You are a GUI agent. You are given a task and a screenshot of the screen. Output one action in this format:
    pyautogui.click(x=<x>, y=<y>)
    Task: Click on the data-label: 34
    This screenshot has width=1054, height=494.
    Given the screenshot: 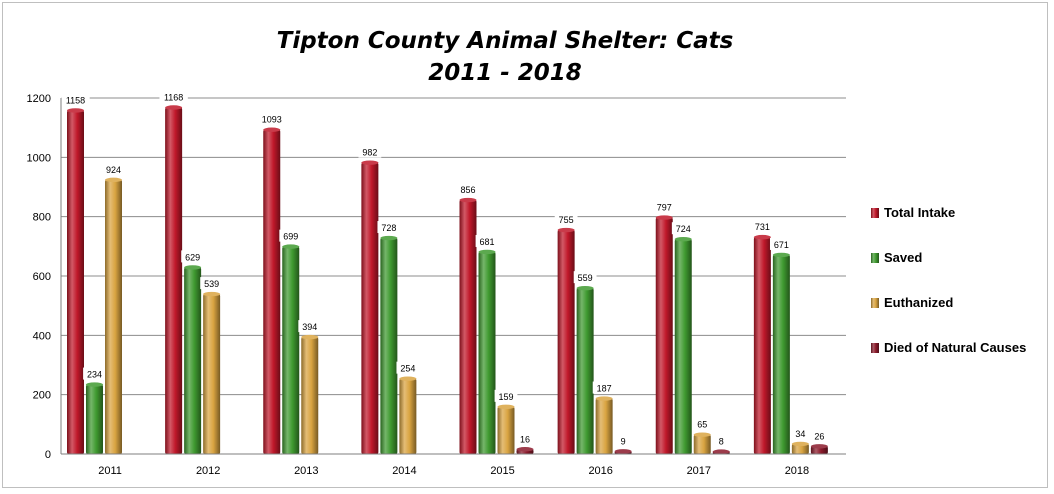 What is the action you would take?
    pyautogui.click(x=800, y=434)
    